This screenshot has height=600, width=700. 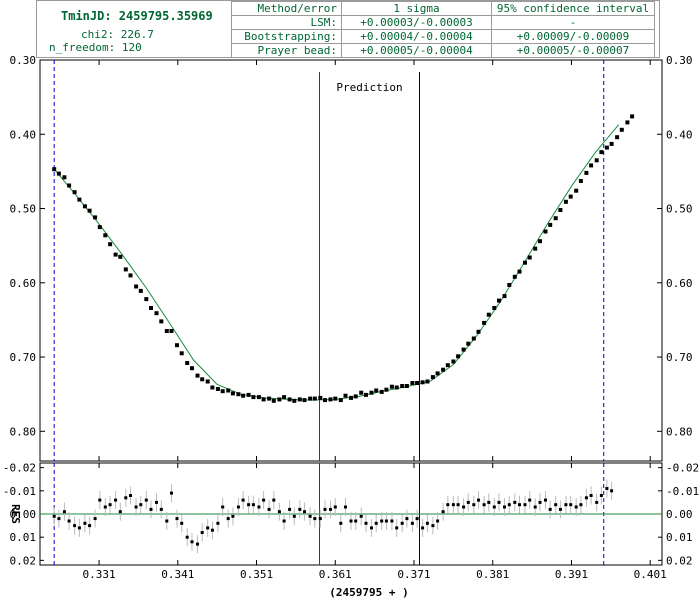 I want to click on x-tick-label: 0.381, so click(x=492, y=574).